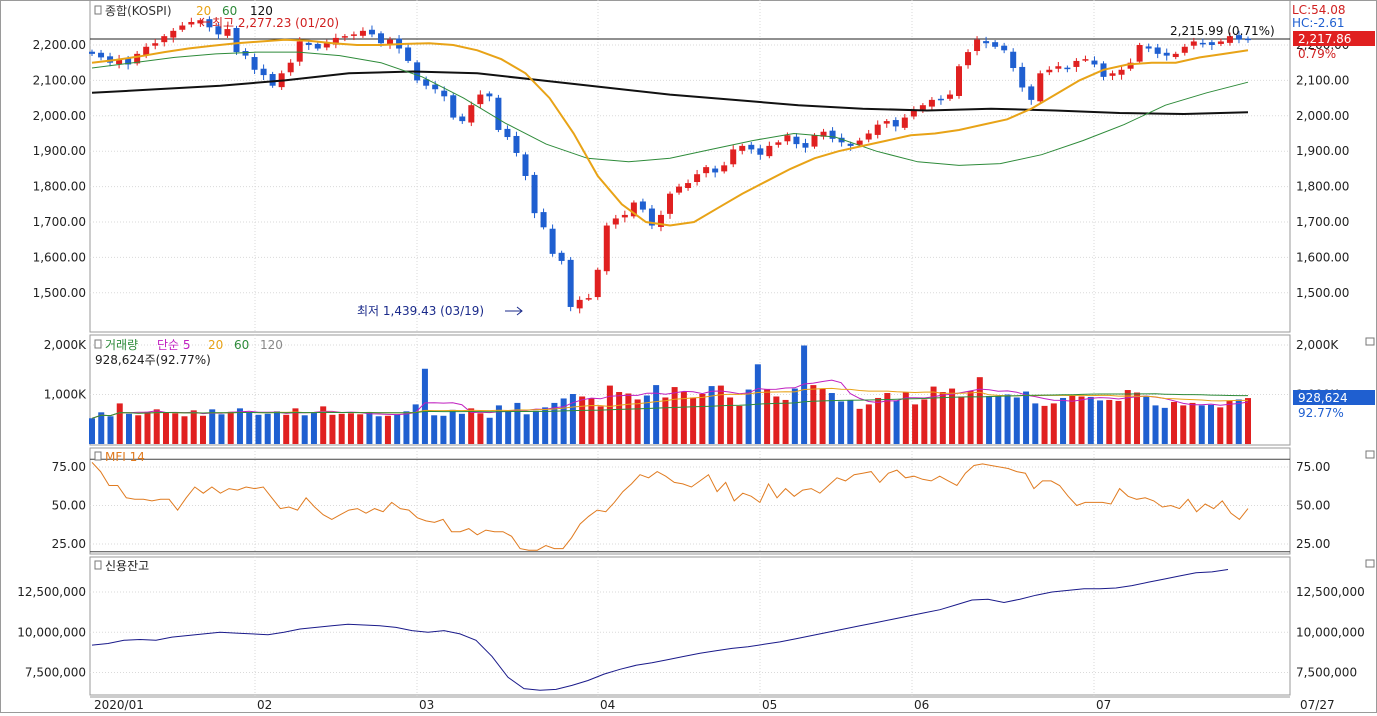  Describe the element at coordinates (119, 705) in the screenshot. I see `x-tick-label: 2020/01` at that location.